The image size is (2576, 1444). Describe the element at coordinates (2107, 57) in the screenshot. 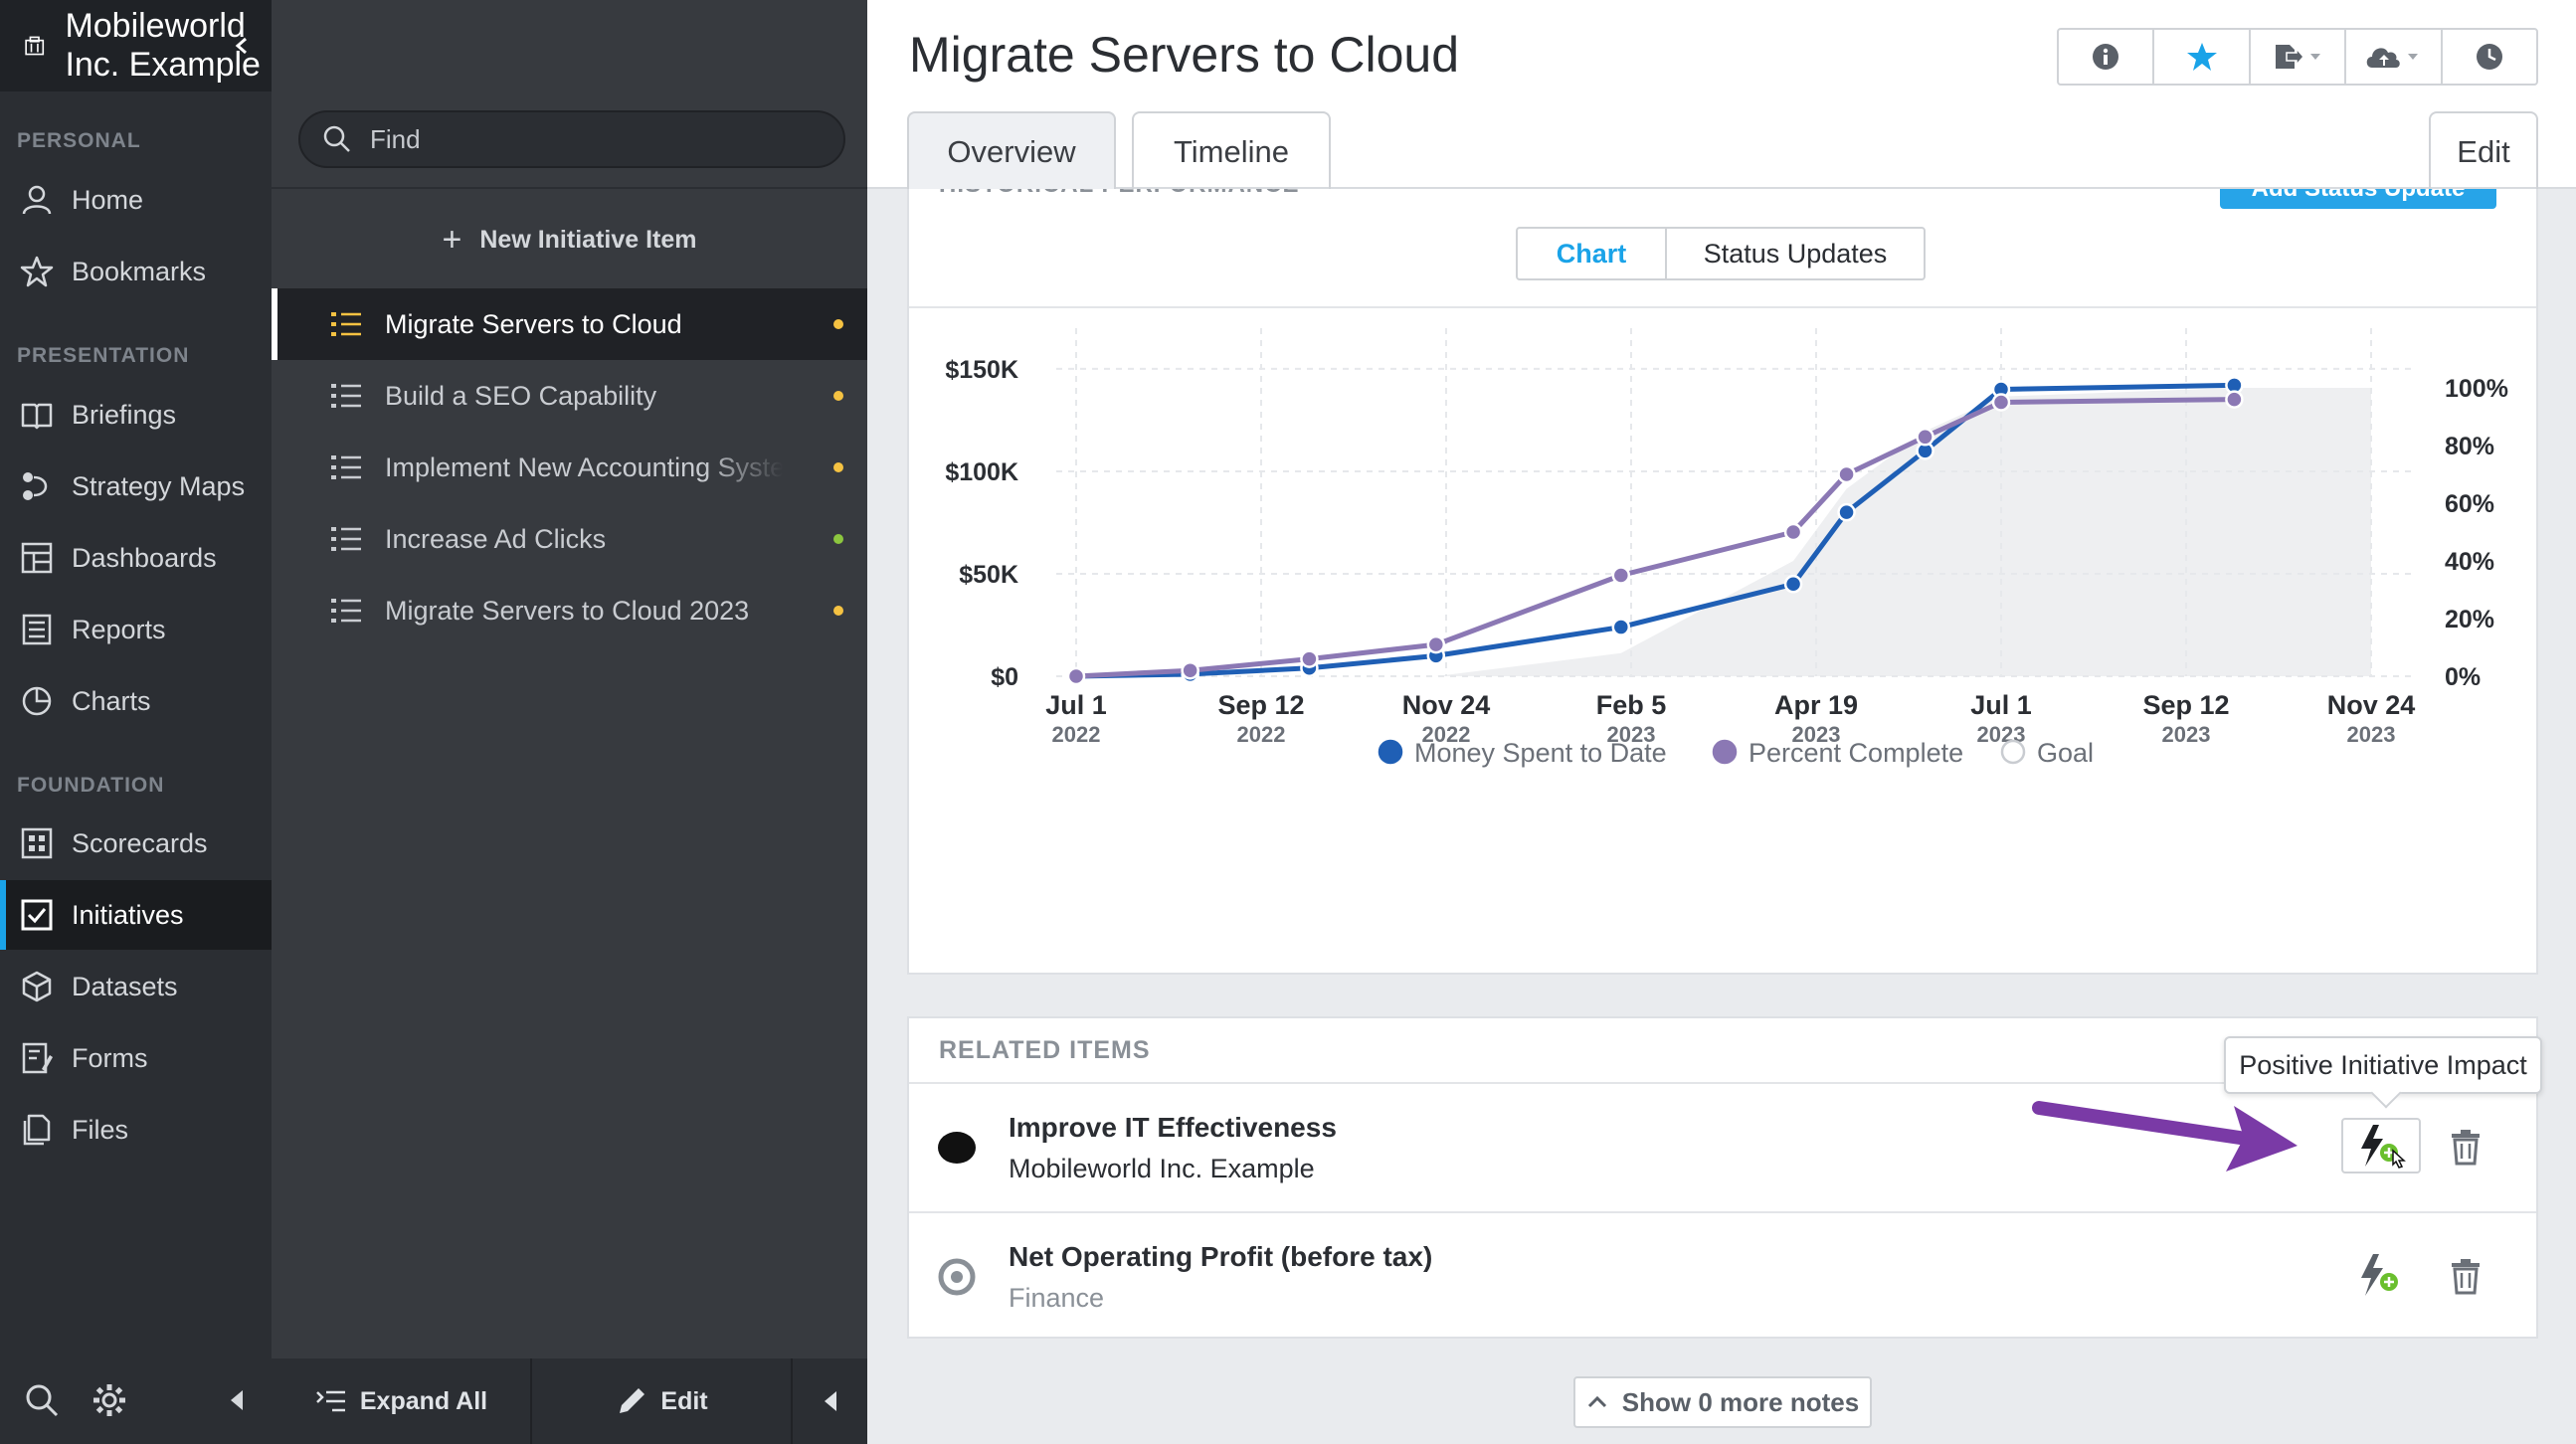

I see `info-button` at that location.